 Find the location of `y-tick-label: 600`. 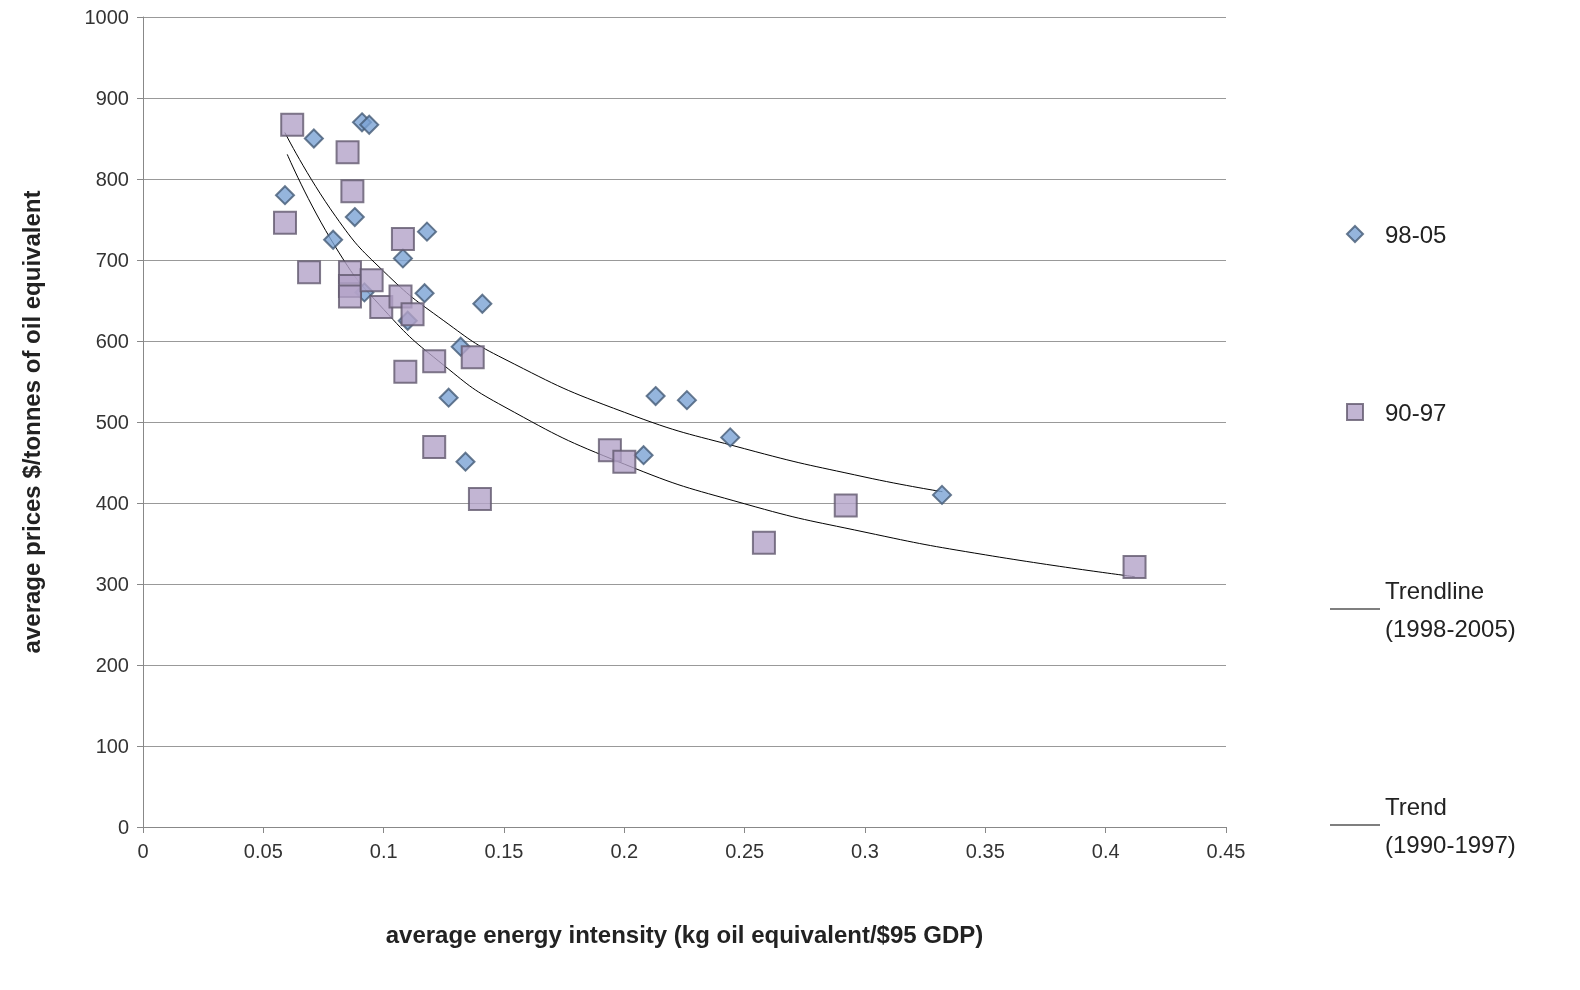

y-tick-label: 600 is located at coordinates (112, 341).